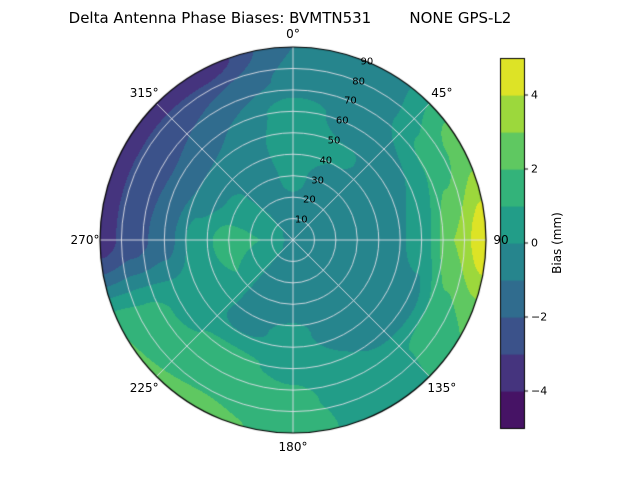 The height and width of the screenshot is (480, 640). I want to click on colorbar-axis-label: Bias (mm), so click(557, 243).